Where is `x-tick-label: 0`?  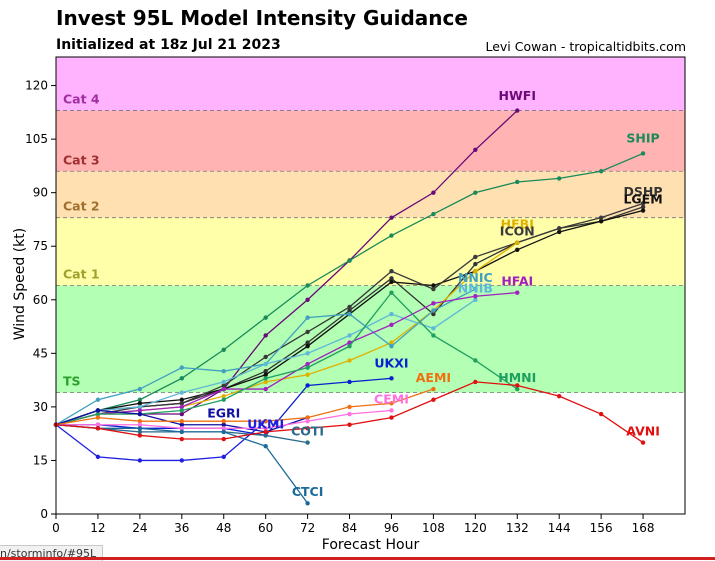 x-tick-label: 0 is located at coordinates (56, 528).